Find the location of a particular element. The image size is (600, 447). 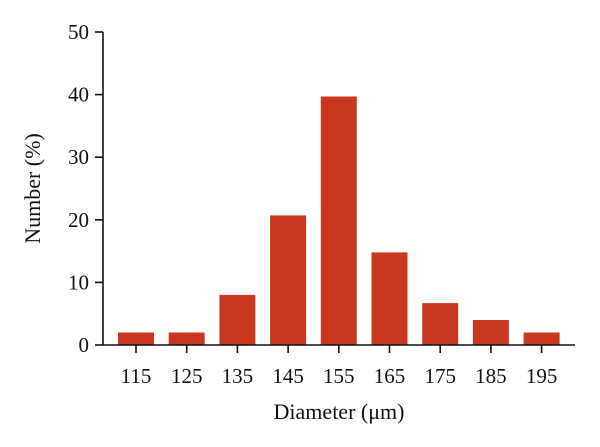

y-tick-label: 40 is located at coordinates (78, 95).